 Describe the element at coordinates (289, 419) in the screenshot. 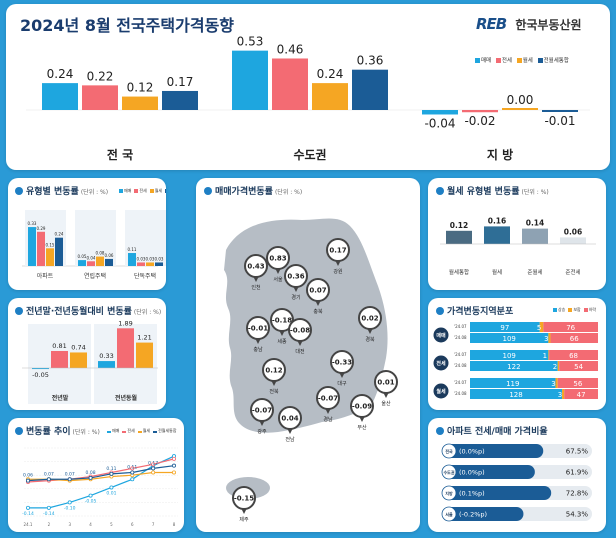

I see `map-marker-value: 0.04` at that location.